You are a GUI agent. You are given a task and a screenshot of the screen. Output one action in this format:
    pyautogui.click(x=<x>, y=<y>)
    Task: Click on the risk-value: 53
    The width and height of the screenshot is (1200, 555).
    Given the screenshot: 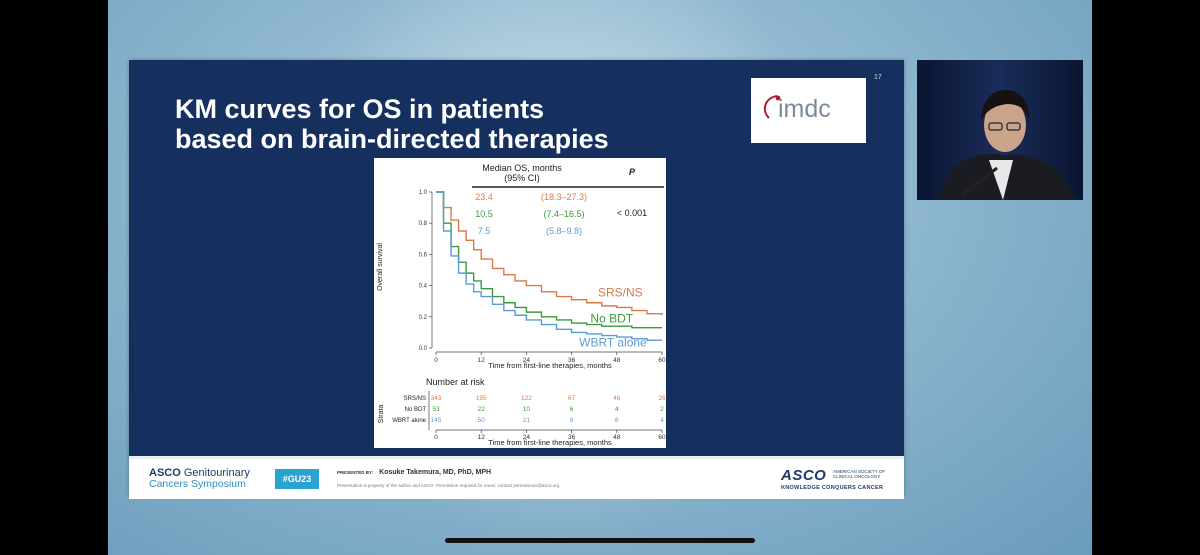 What is the action you would take?
    pyautogui.click(x=436, y=409)
    